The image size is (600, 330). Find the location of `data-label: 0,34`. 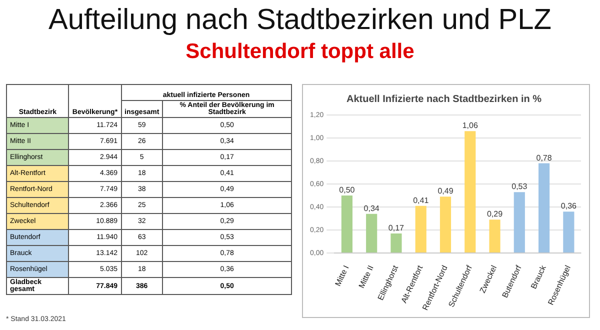

data-label: 0,34 is located at coordinates (372, 208).